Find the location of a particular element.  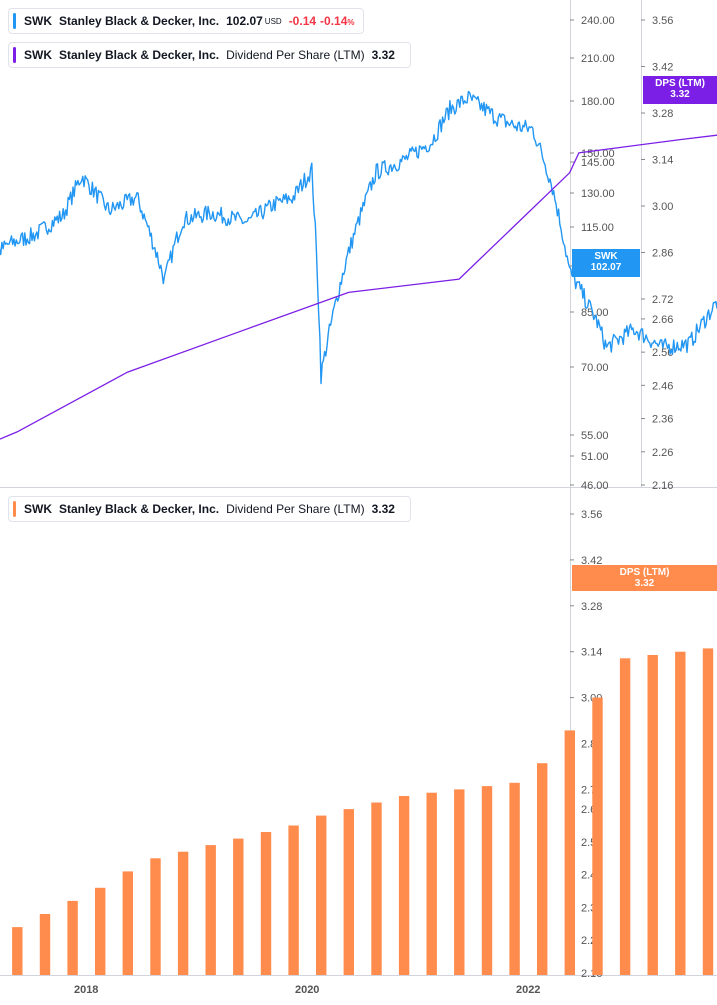

legend-currency: USD is located at coordinates (273, 21).